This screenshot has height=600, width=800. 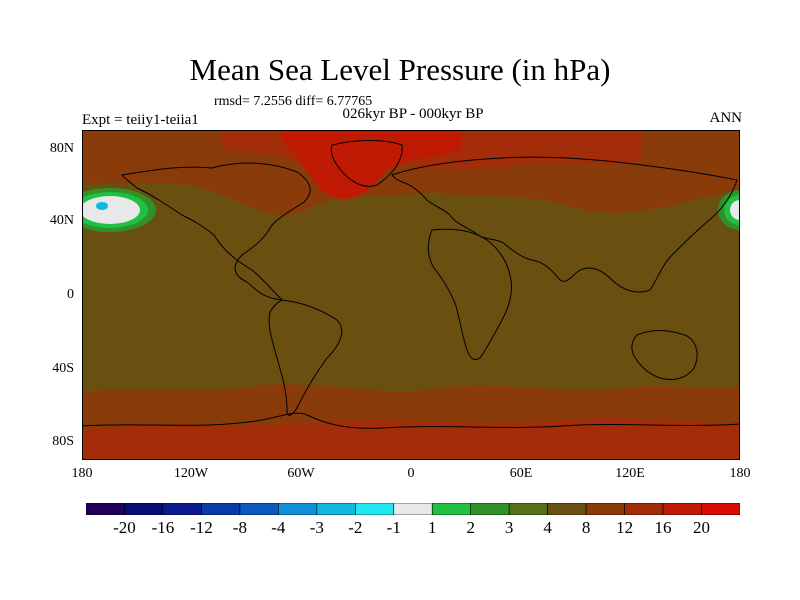 What do you see at coordinates (201, 527) in the screenshot?
I see `colorbar-label: -12` at bounding box center [201, 527].